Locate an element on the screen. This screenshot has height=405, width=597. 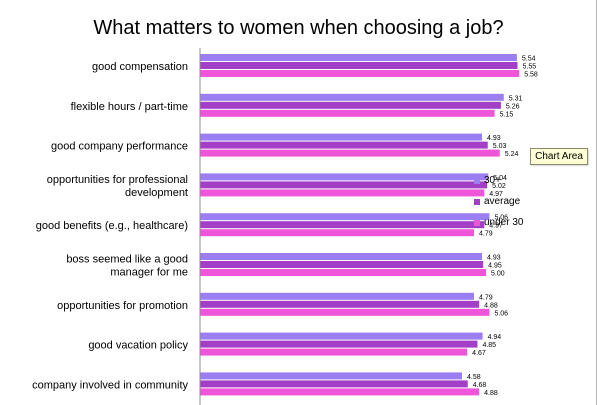
category-label: flexible hours / part-time is located at coordinates (129, 107).